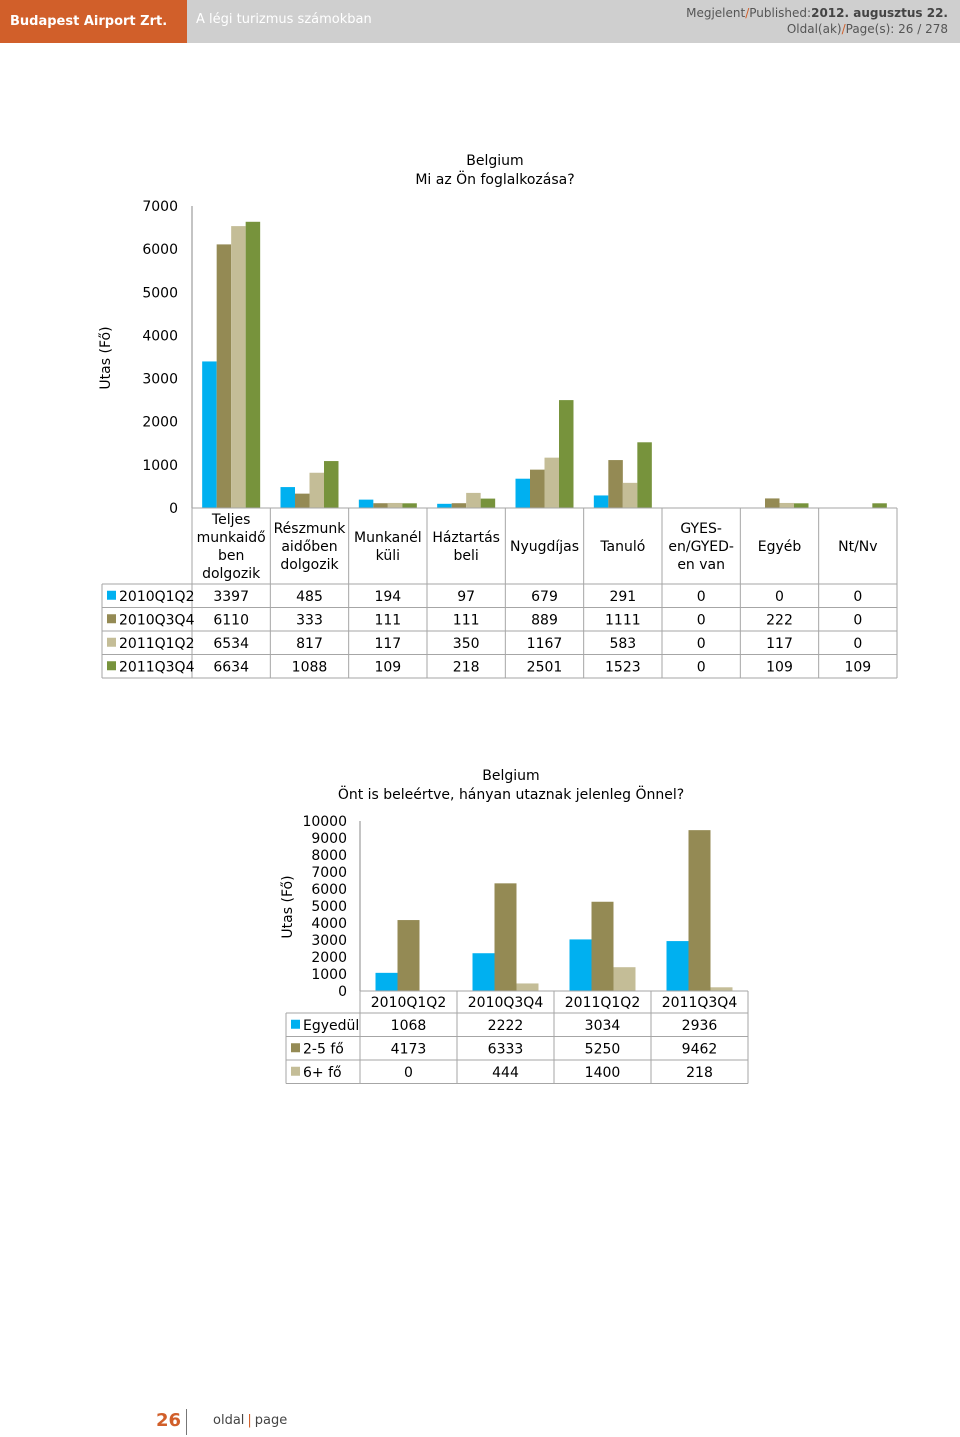  What do you see at coordinates (779, 620) in the screenshot?
I see `data-label: 222` at bounding box center [779, 620].